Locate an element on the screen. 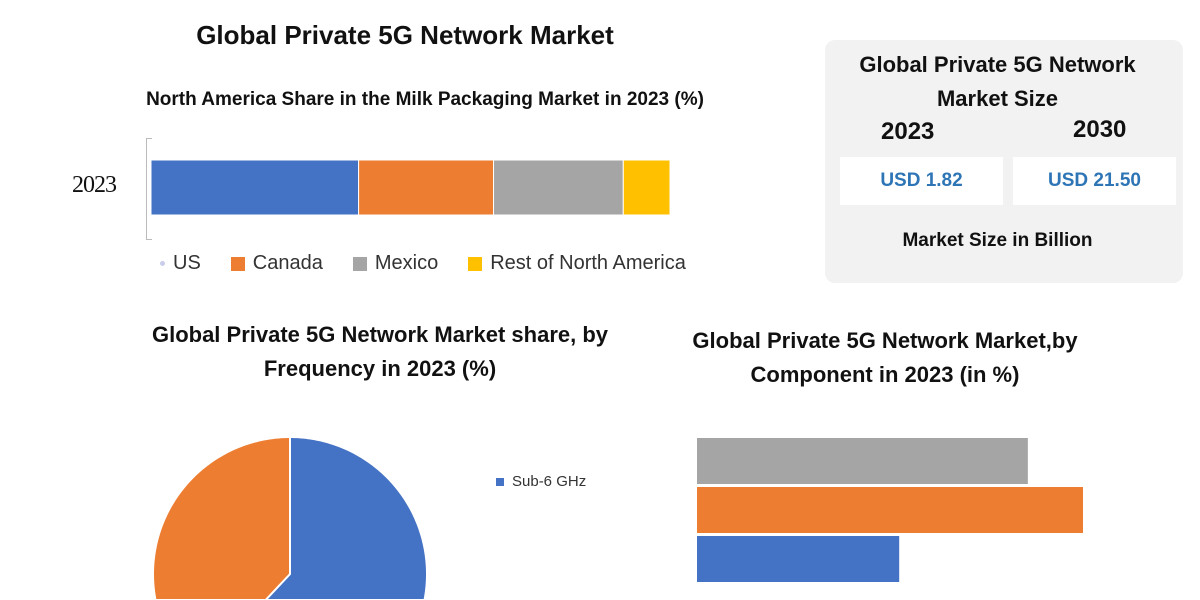 This screenshot has width=1200, height=600. legend-item-mexico: Mexico is located at coordinates (395, 263).